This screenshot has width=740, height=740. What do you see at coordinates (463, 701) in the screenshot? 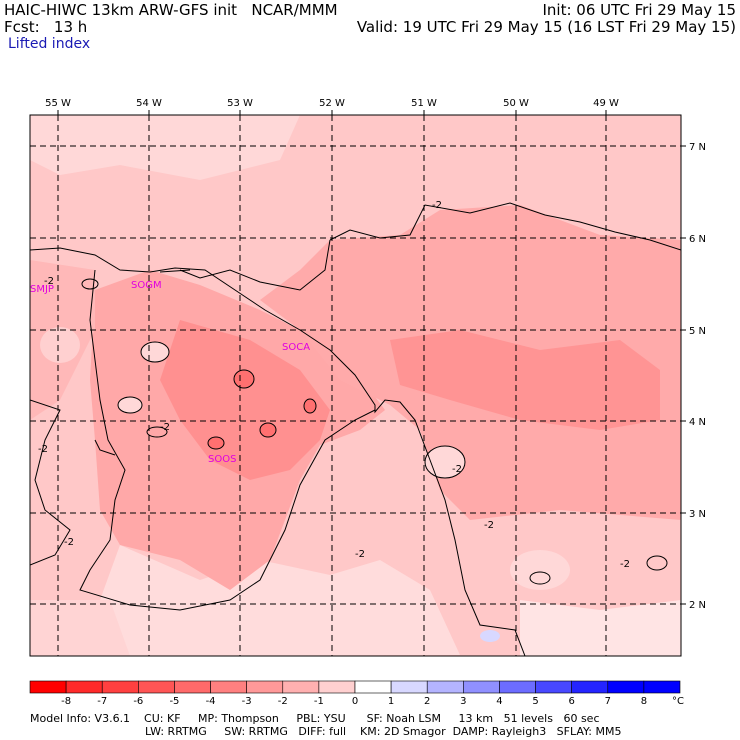
I see `colorbar-tick-label: 3` at bounding box center [463, 701].